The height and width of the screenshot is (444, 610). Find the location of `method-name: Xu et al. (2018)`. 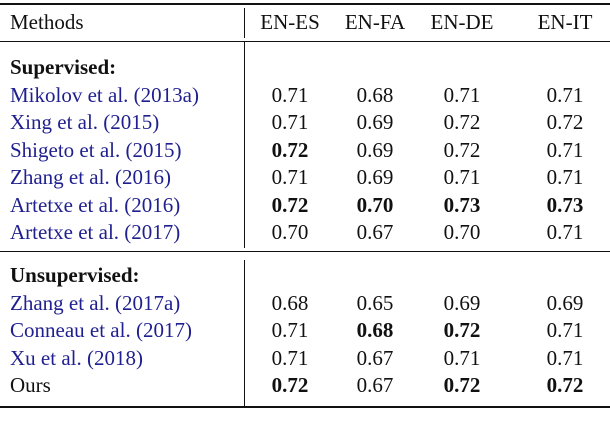

method-name: Xu et al. (2018) is located at coordinates (76, 357).